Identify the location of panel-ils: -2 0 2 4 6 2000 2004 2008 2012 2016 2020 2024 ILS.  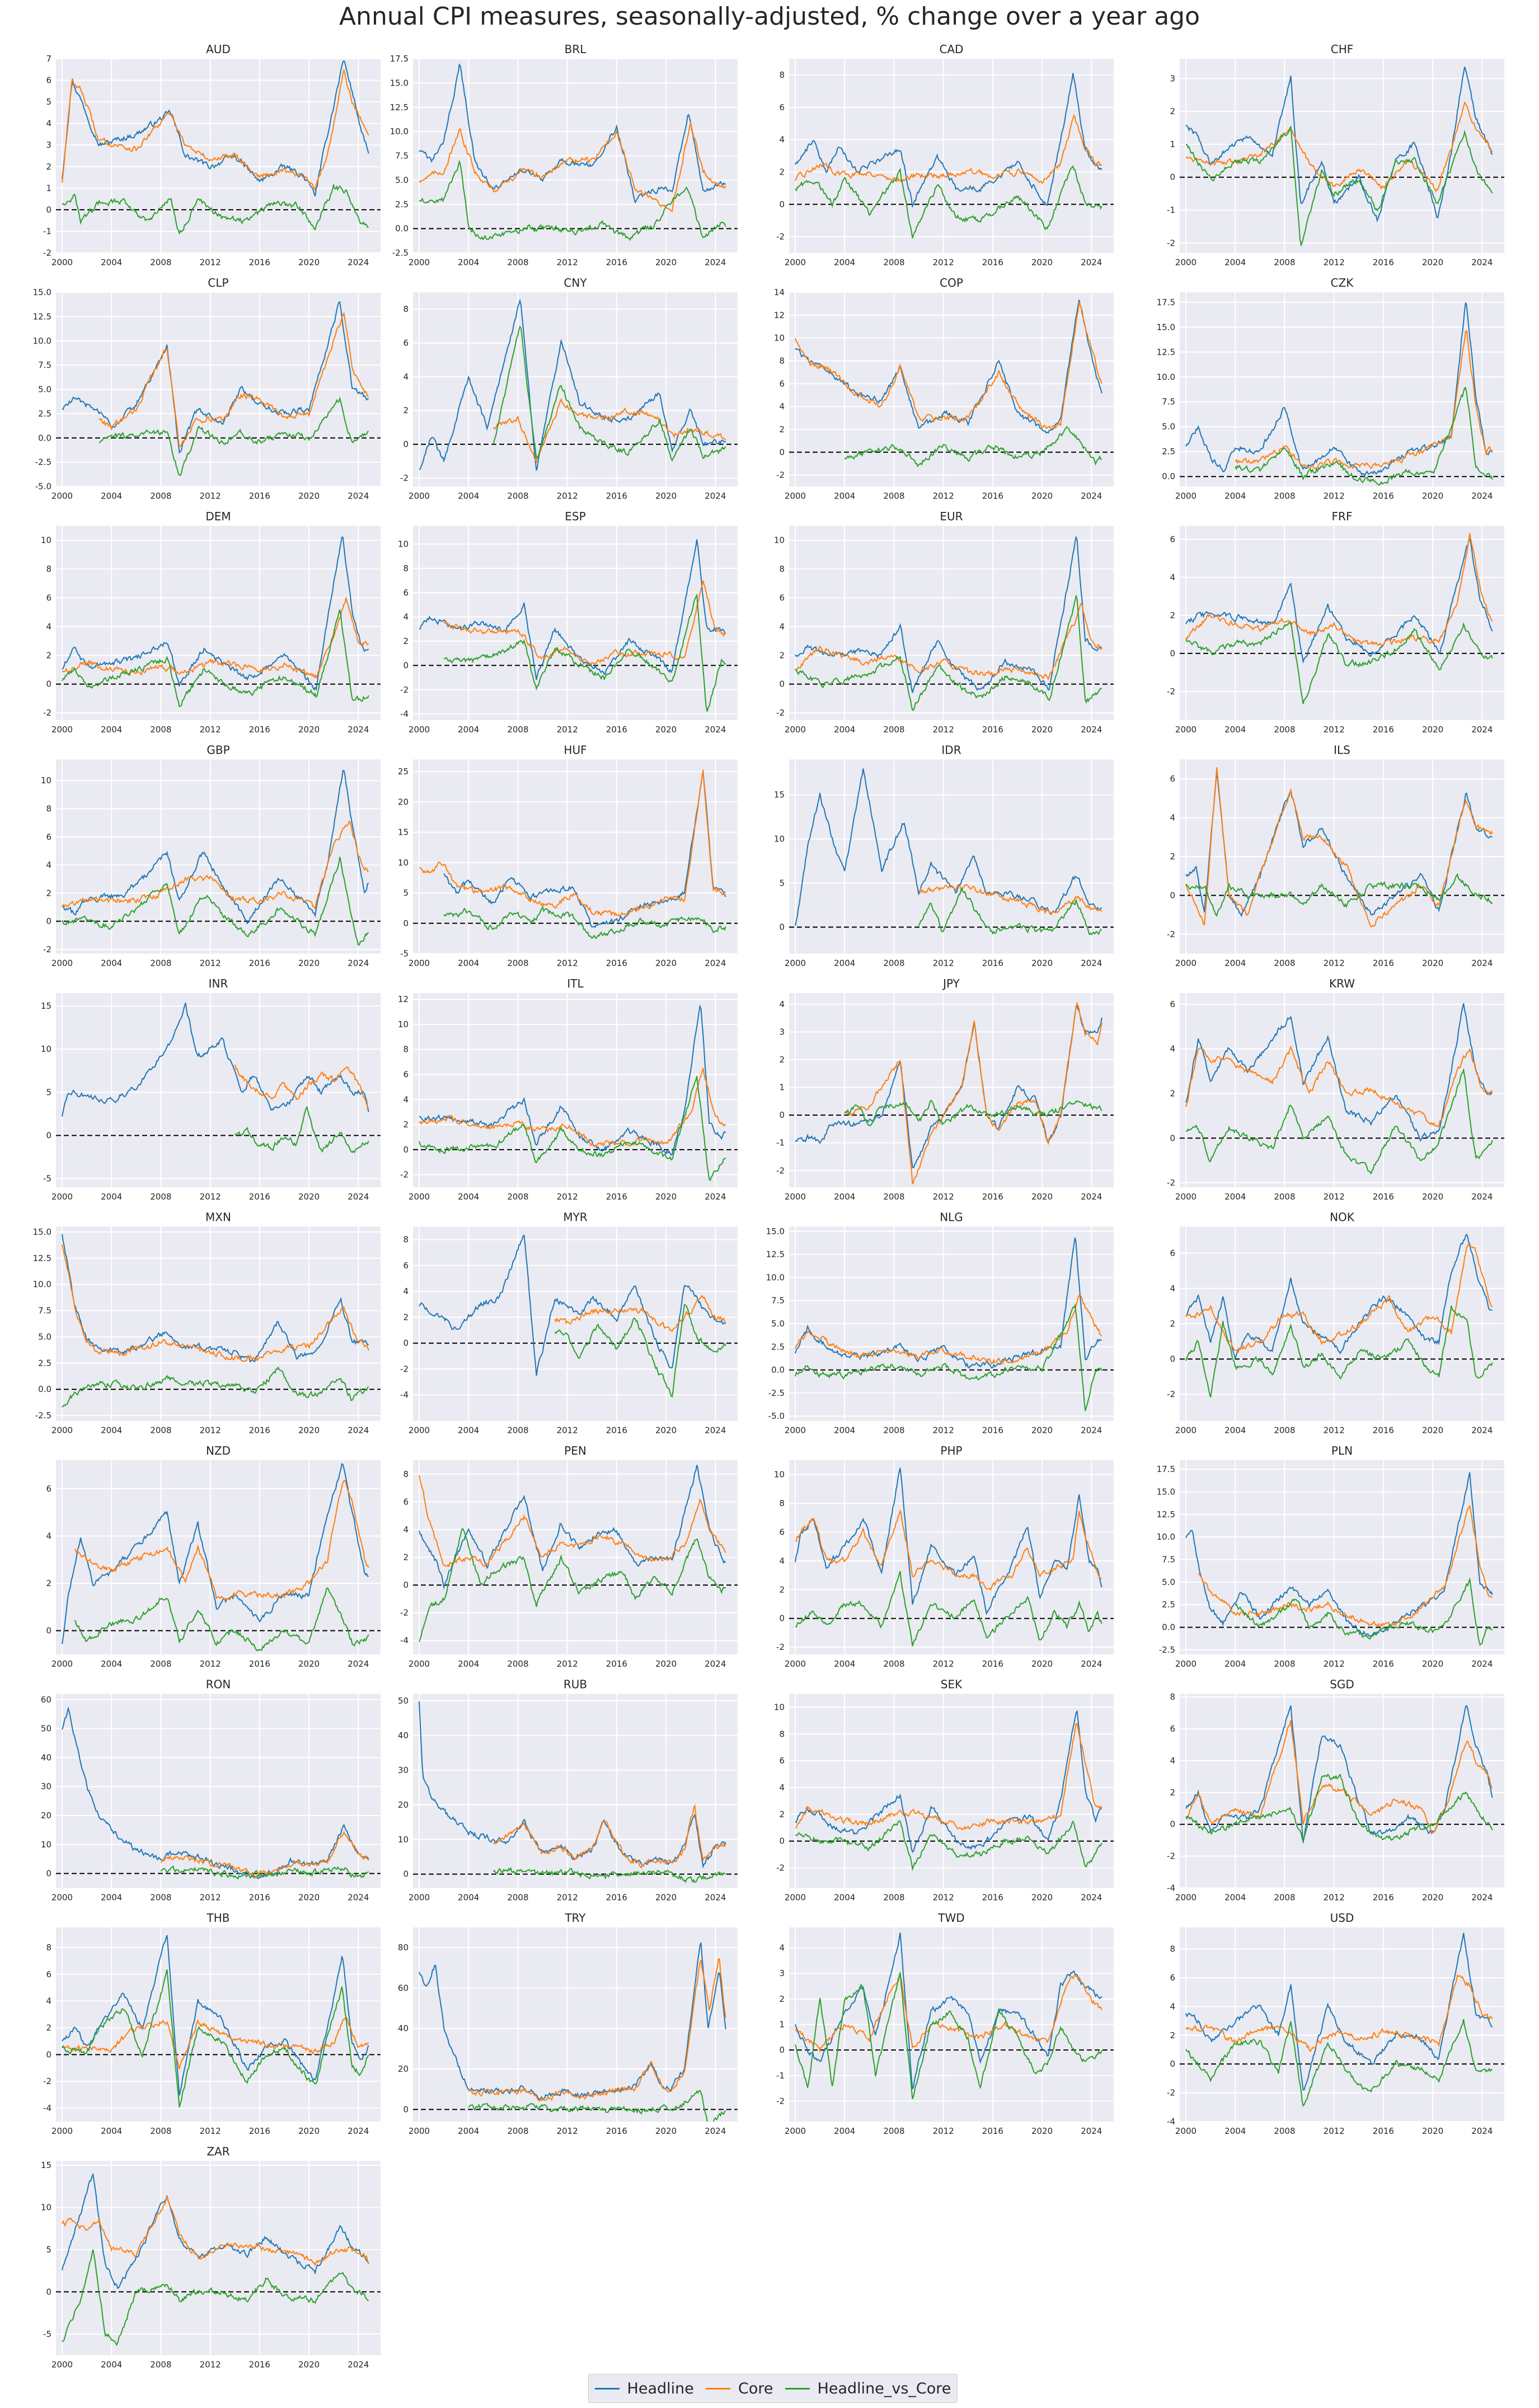
(1335, 856).